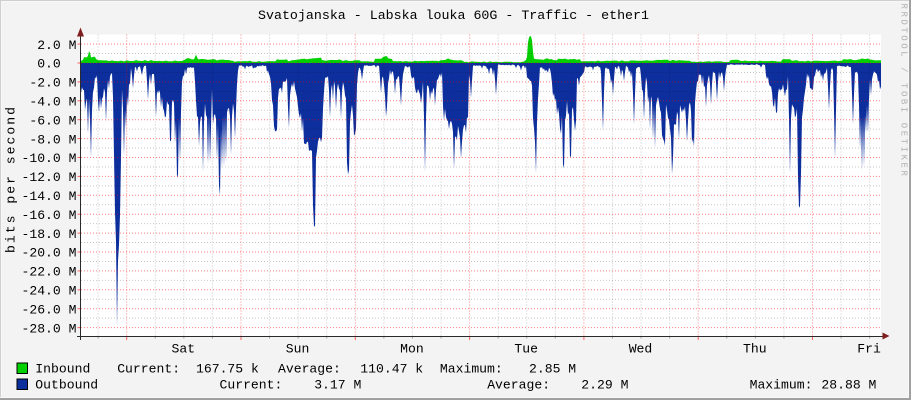  I want to click on svg-text: 2.29 M, so click(604, 385).